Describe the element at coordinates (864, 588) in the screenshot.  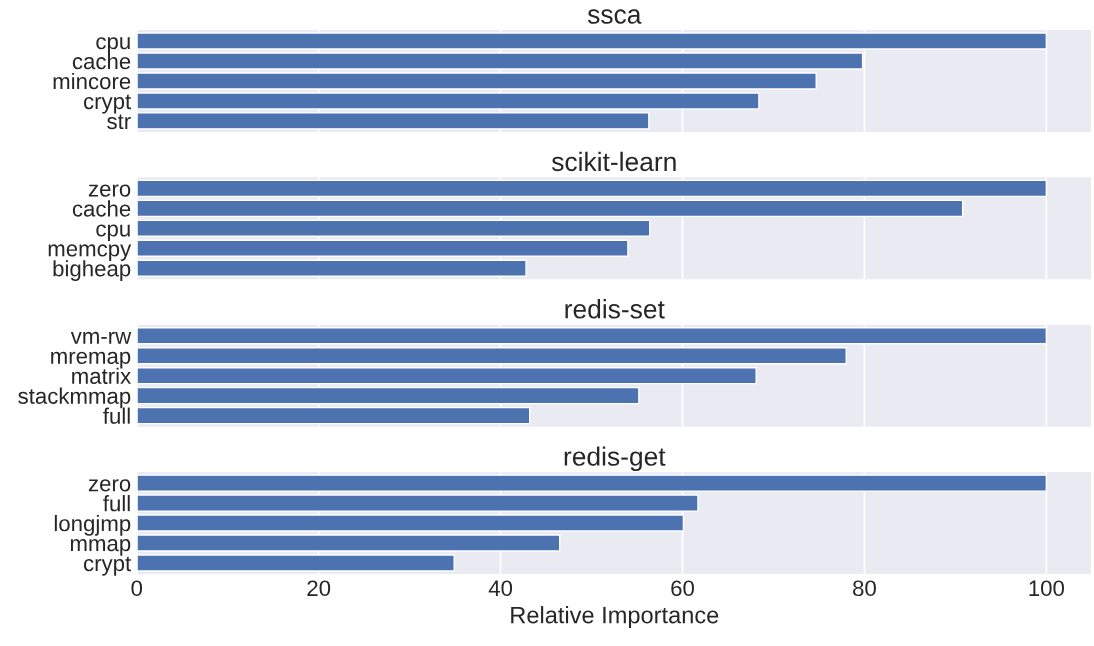
I see `x-tick-label: 80` at that location.